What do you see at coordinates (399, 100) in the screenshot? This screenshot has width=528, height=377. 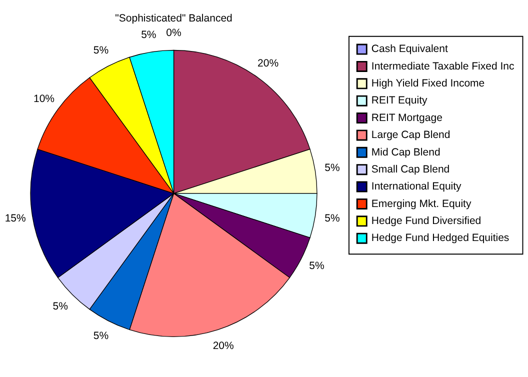 I see `legend-label: REIT Equity` at bounding box center [399, 100].